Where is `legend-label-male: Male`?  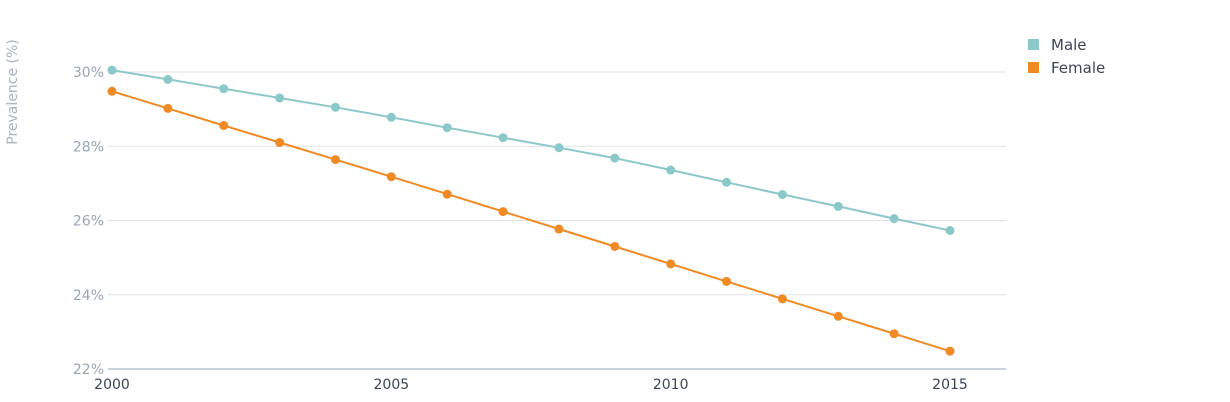 legend-label-male: Male is located at coordinates (1069, 44).